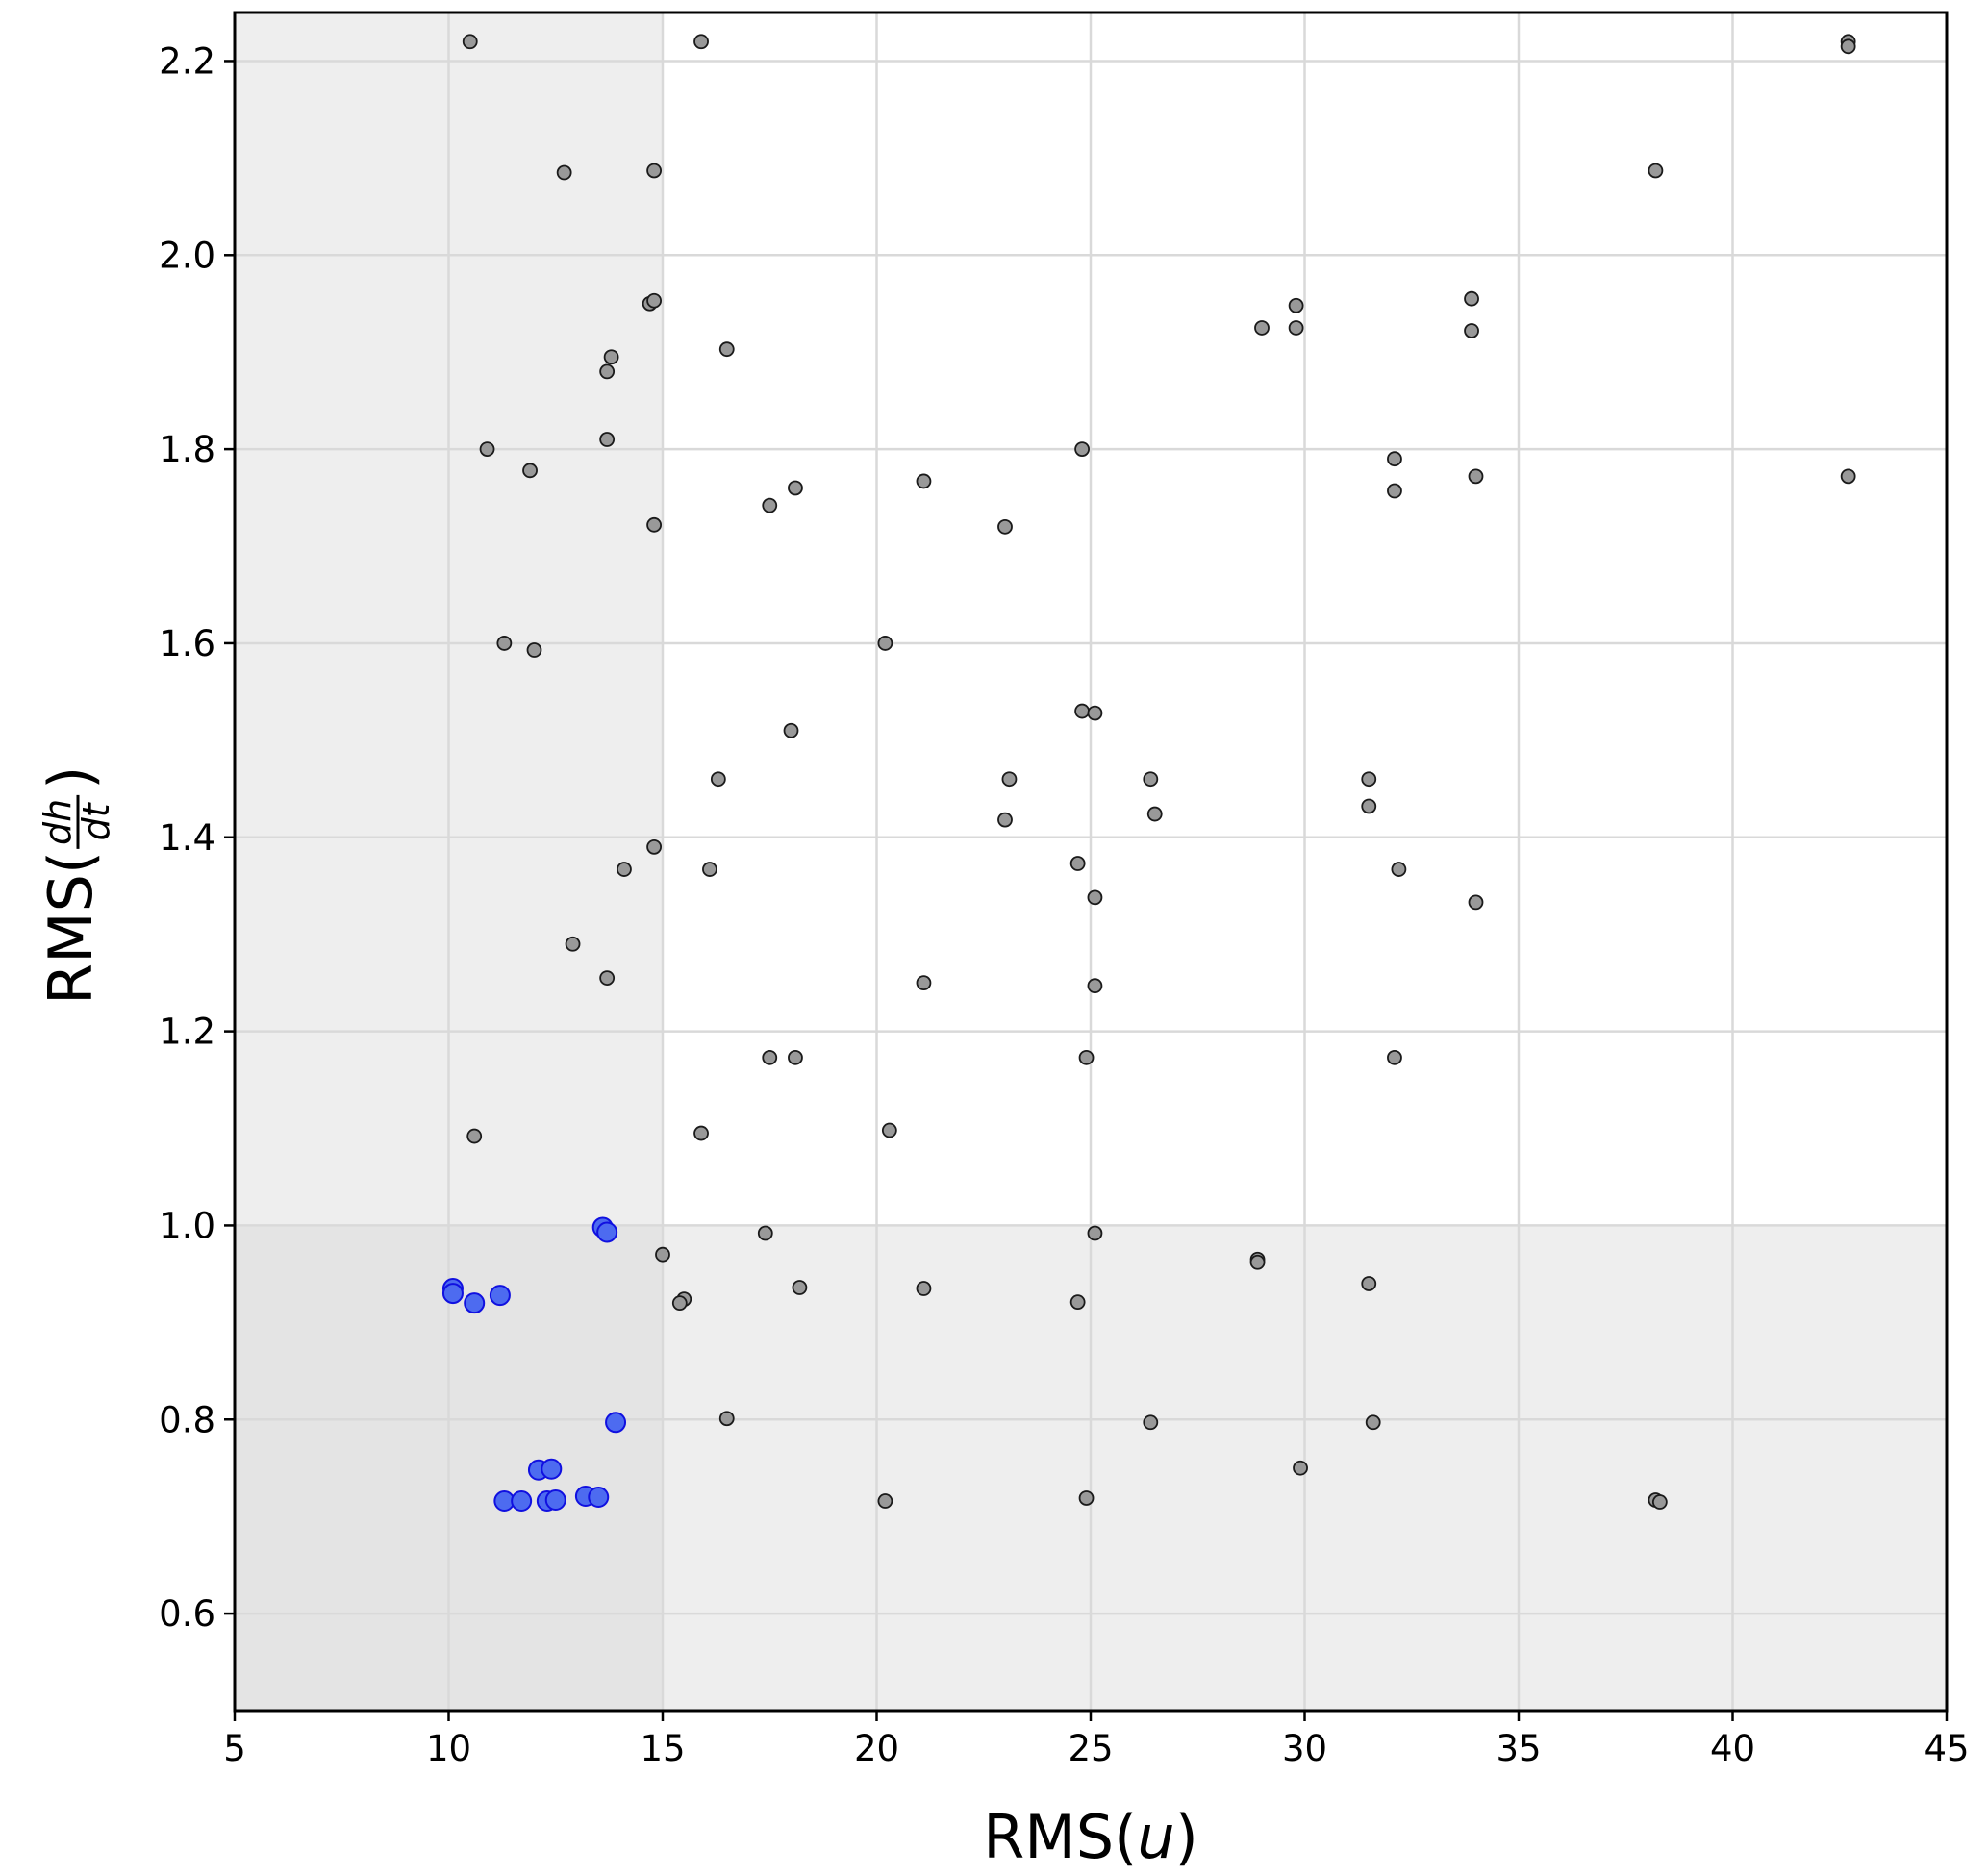 This screenshot has height=1876, width=1988. I want to click on svg-text: RMS(, so click(71, 928).